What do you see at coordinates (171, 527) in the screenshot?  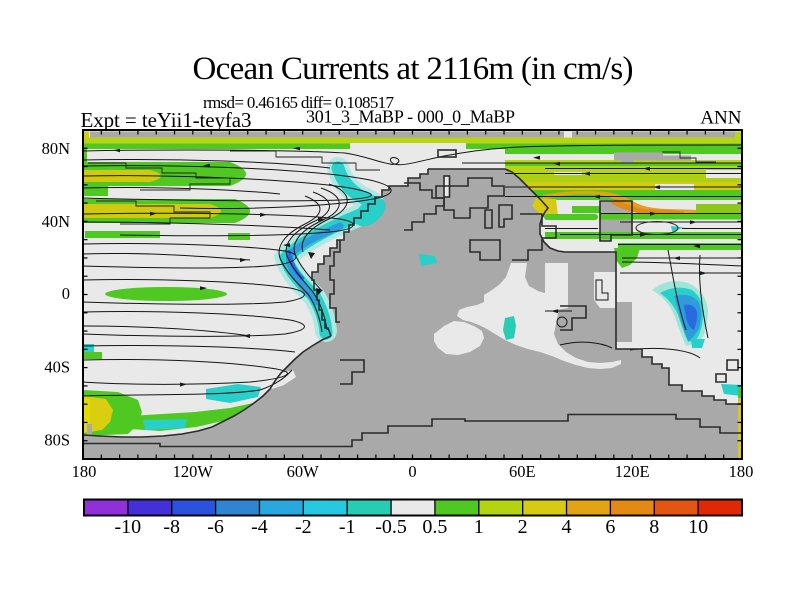 I see `svg-text: -8` at bounding box center [171, 527].